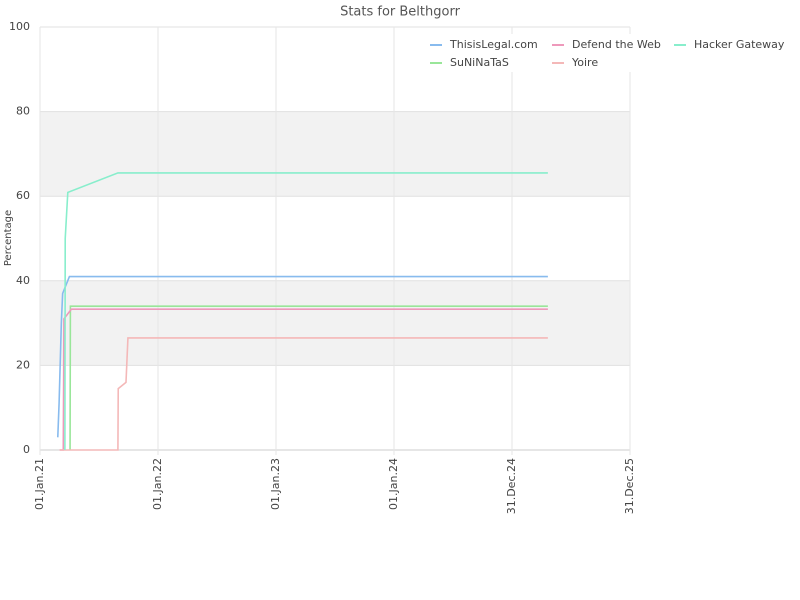  I want to click on x-tick-label: 01.Jan.23, so click(275, 484).